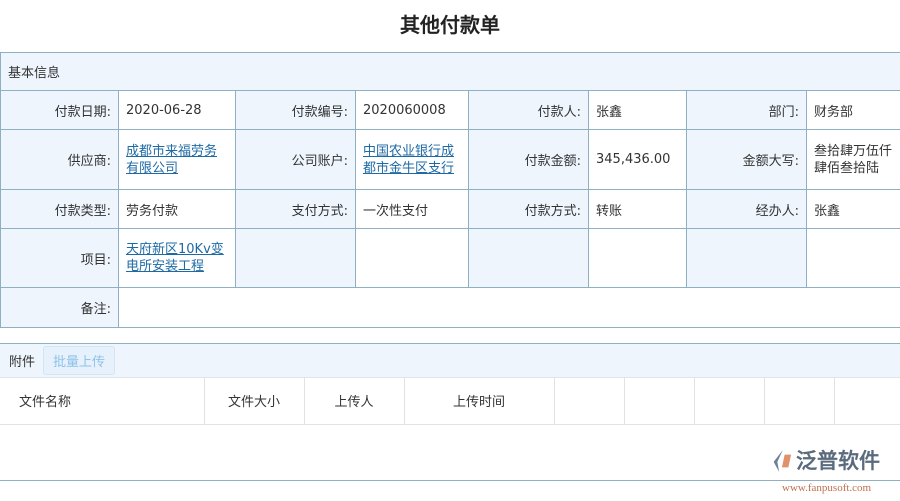 This screenshot has height=501, width=900. What do you see at coordinates (450, 480) in the screenshot?
I see `bottom-divider` at bounding box center [450, 480].